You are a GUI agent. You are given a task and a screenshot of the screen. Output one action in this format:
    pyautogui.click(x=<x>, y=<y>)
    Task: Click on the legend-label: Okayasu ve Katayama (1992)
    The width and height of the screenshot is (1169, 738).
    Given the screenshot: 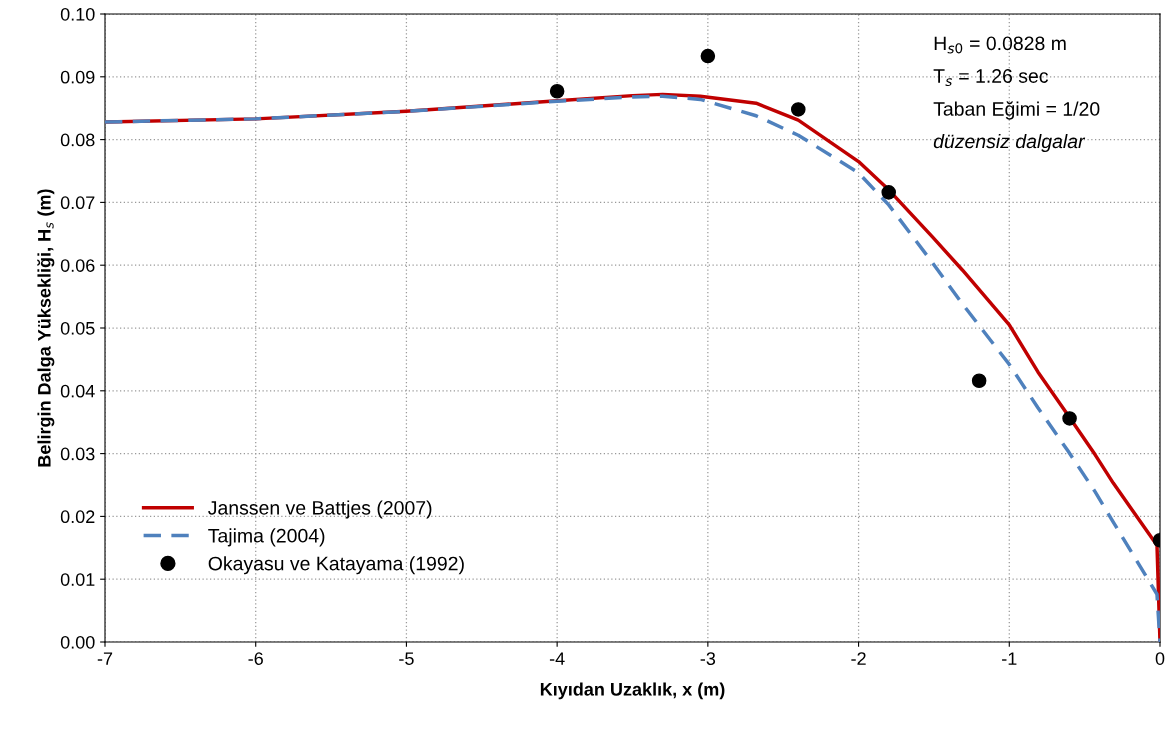 What is the action you would take?
    pyautogui.click(x=336, y=565)
    